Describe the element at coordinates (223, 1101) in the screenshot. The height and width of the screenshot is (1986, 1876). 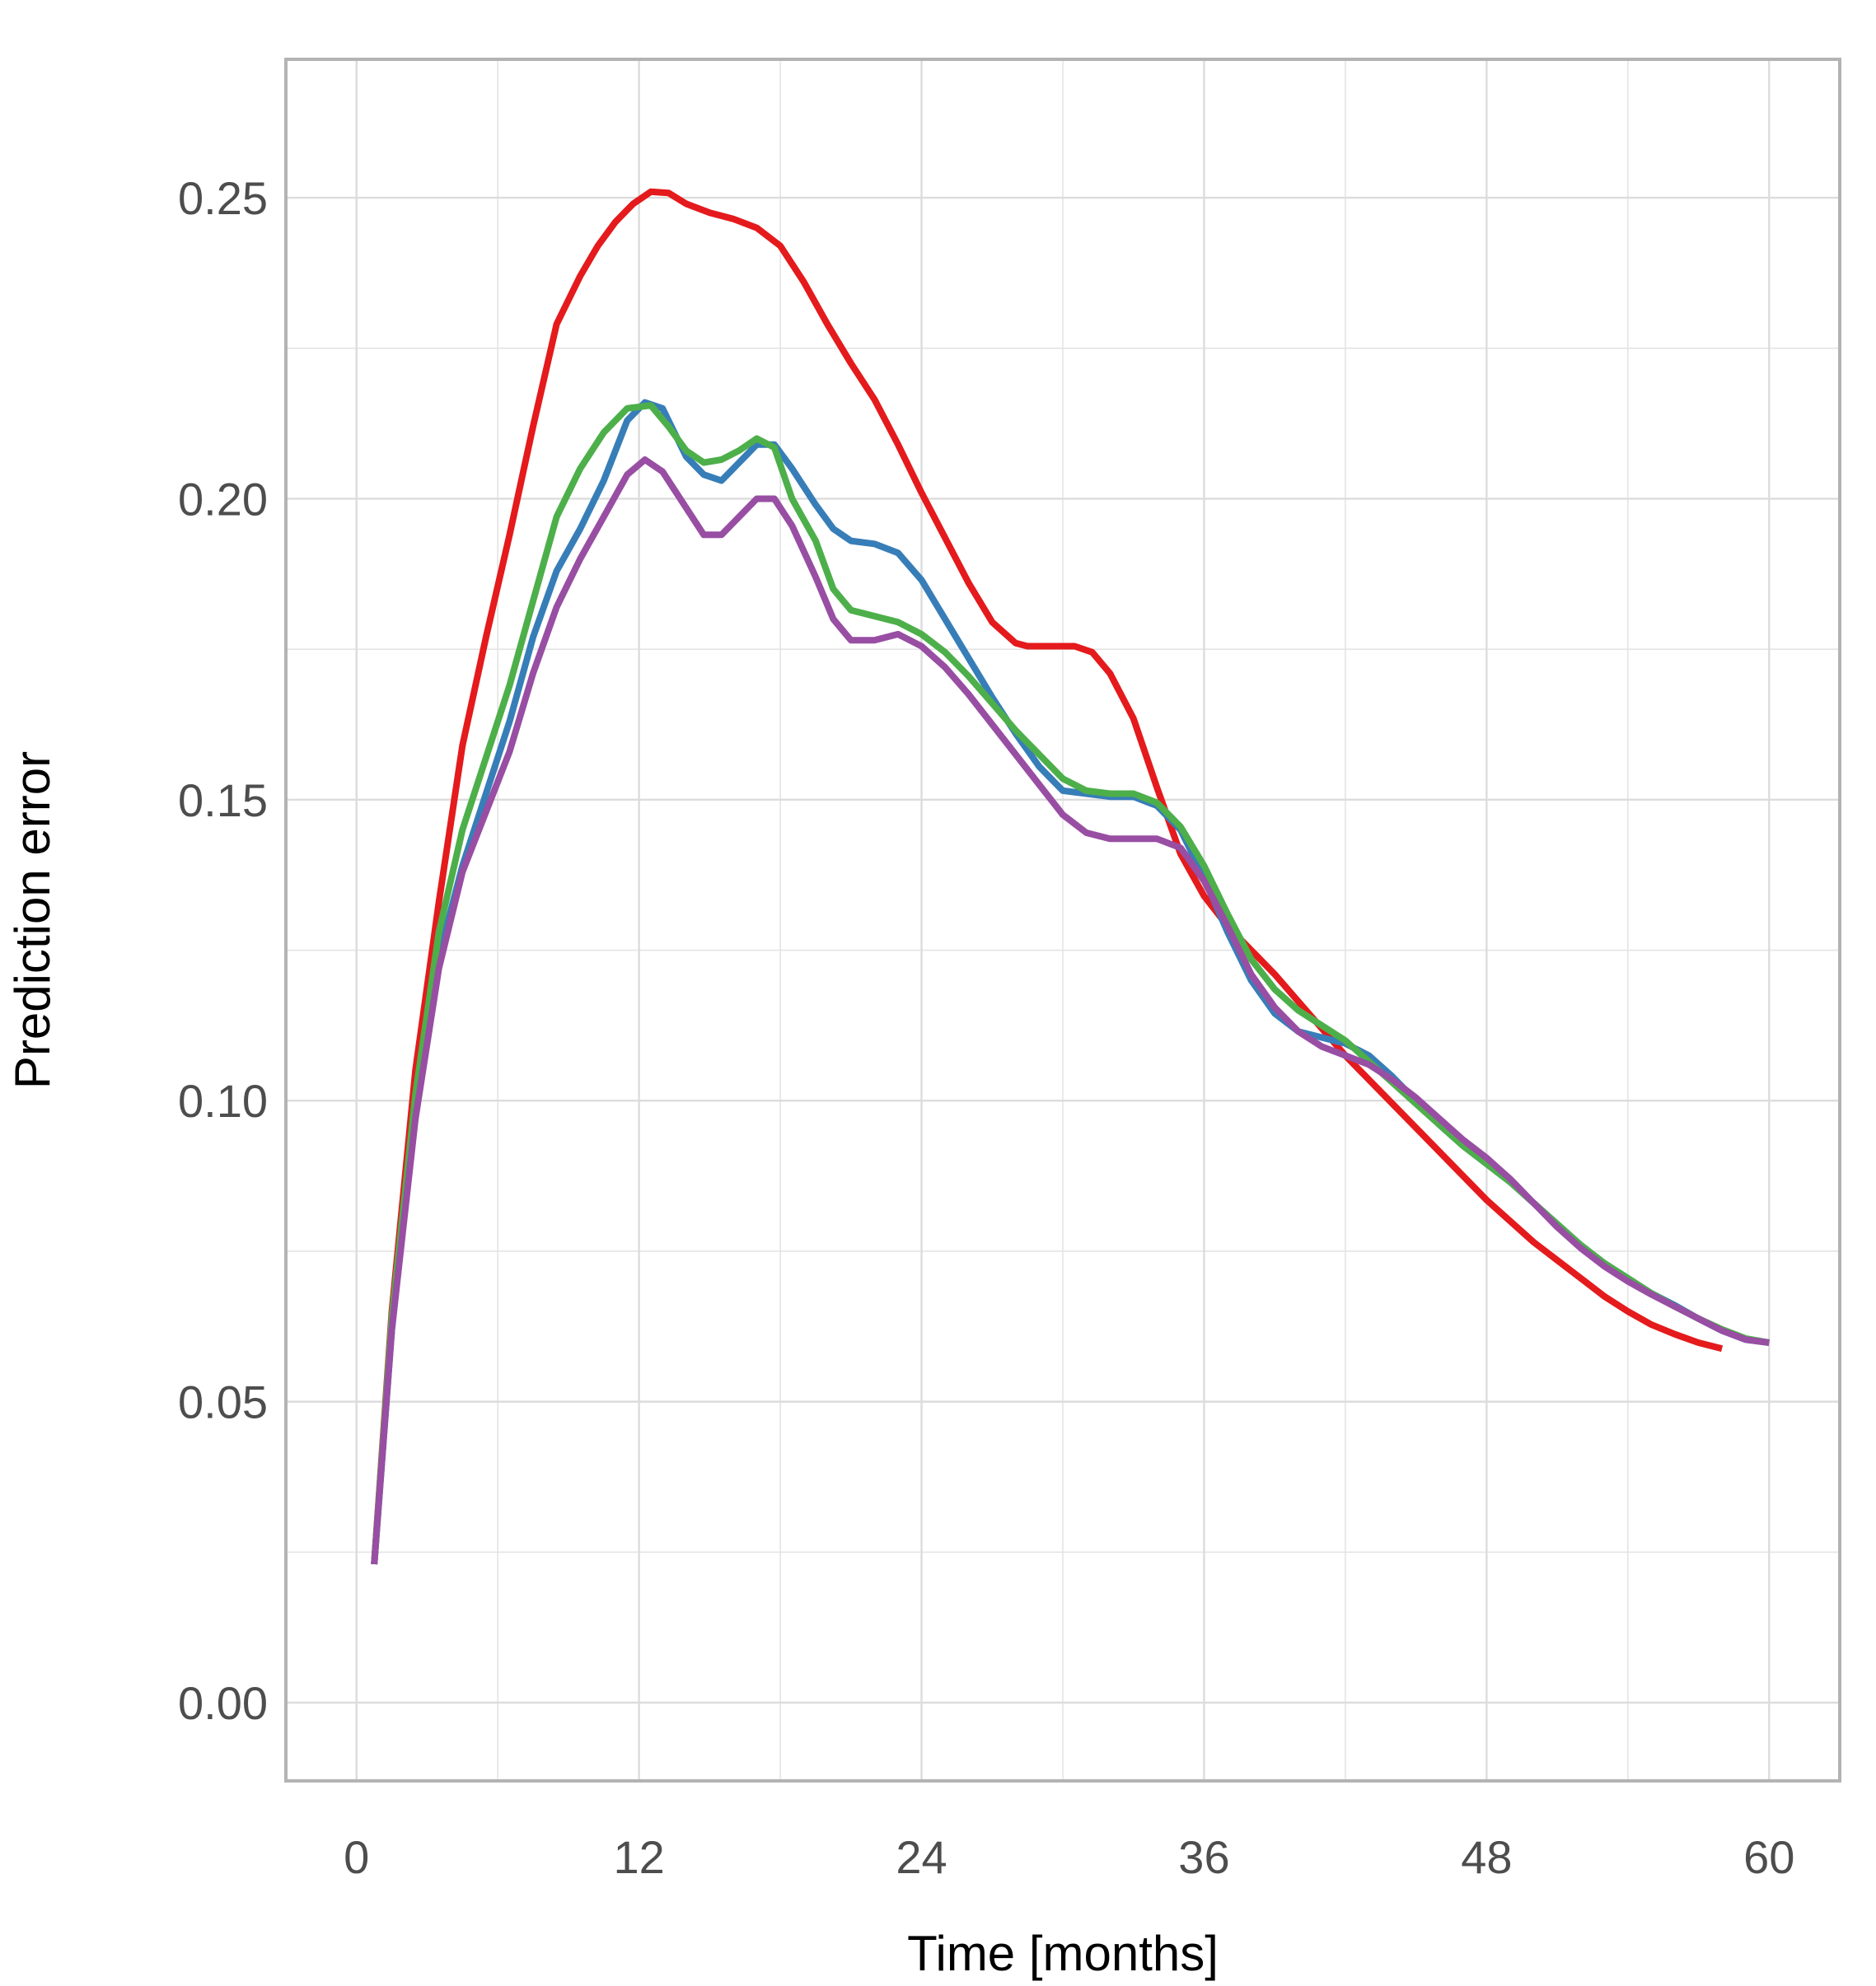
I see `y-tick-label: 0.10` at that location.